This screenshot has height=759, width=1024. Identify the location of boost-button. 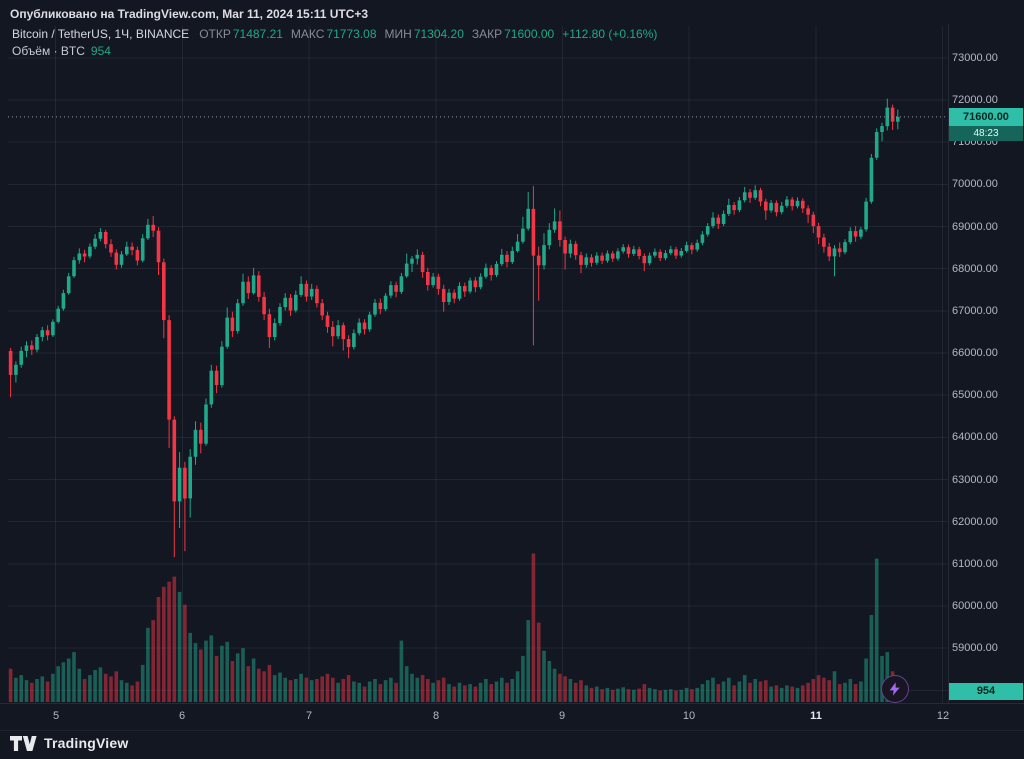
(895, 689).